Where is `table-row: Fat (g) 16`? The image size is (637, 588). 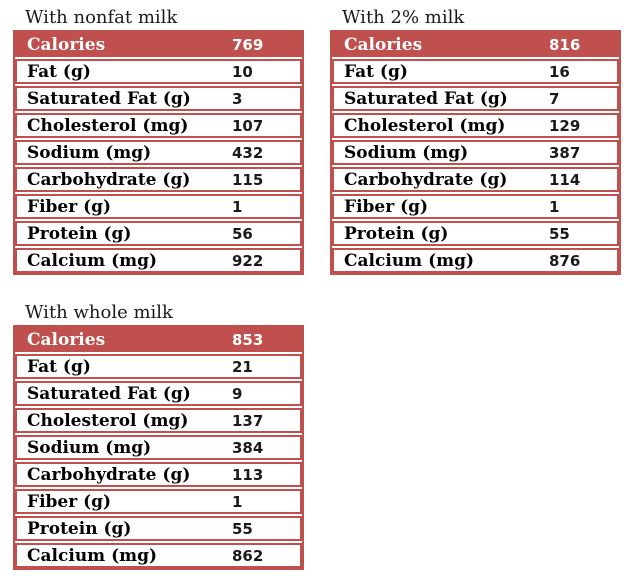 table-row: Fat (g) 16 is located at coordinates (475, 71).